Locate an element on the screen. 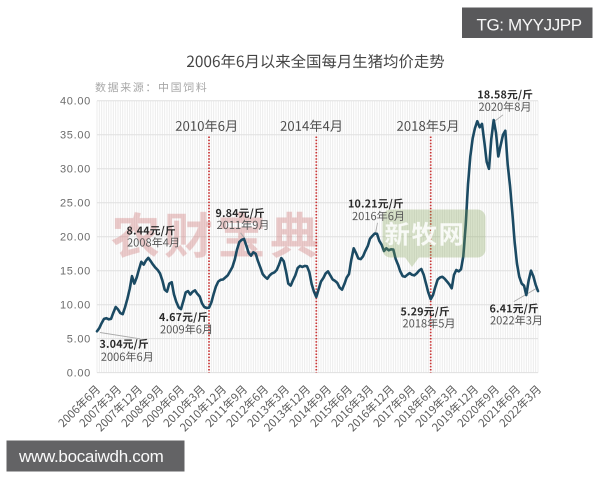  svg-text: 25.00 is located at coordinates (75, 204).